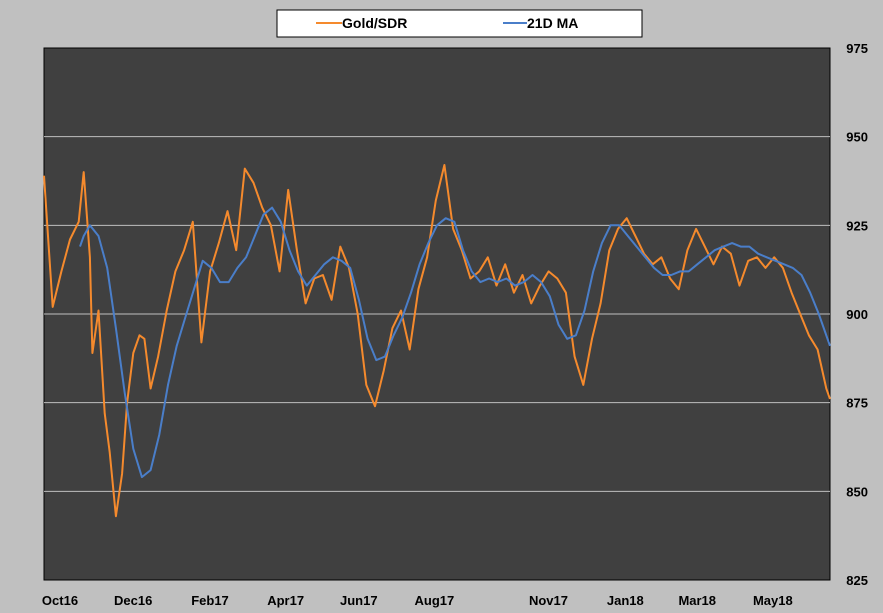 Image resolution: width=883 pixels, height=613 pixels. Describe the element at coordinates (857, 580) in the screenshot. I see `y-tick-label-825: 825` at that location.